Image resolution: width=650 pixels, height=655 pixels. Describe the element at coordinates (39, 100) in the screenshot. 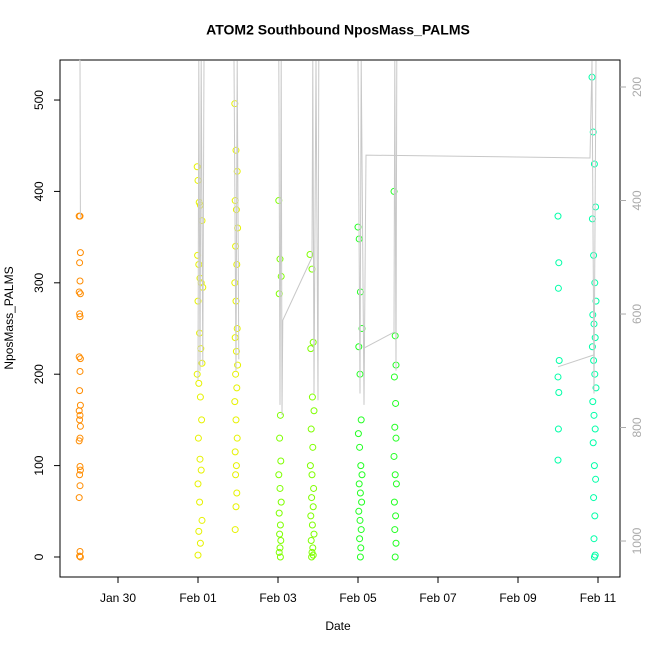

I see `y-tick-label: 500` at that location.